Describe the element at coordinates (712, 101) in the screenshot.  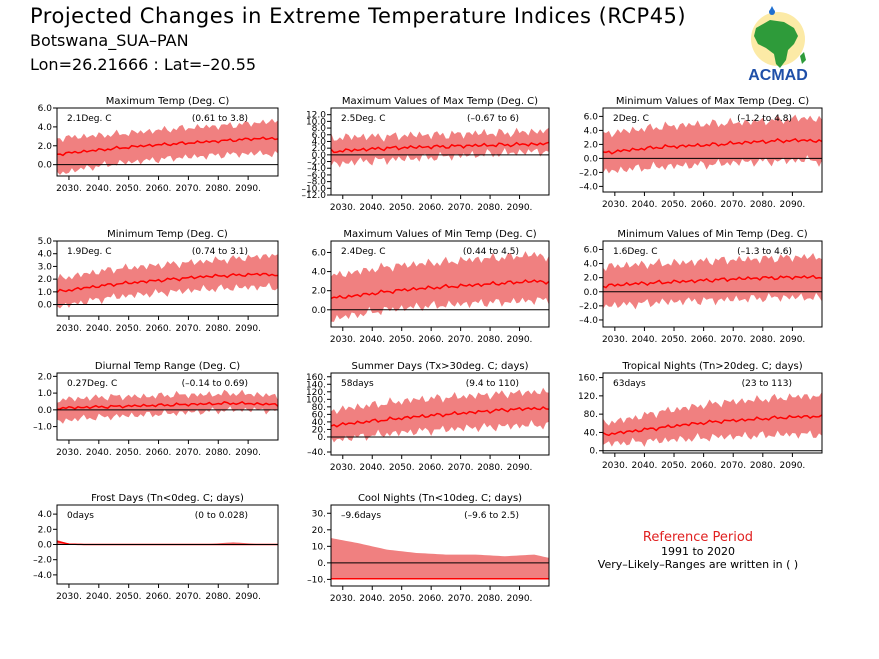
I see `chart-title: Minimum Values of Max Temp (Deg. C)` at that location.